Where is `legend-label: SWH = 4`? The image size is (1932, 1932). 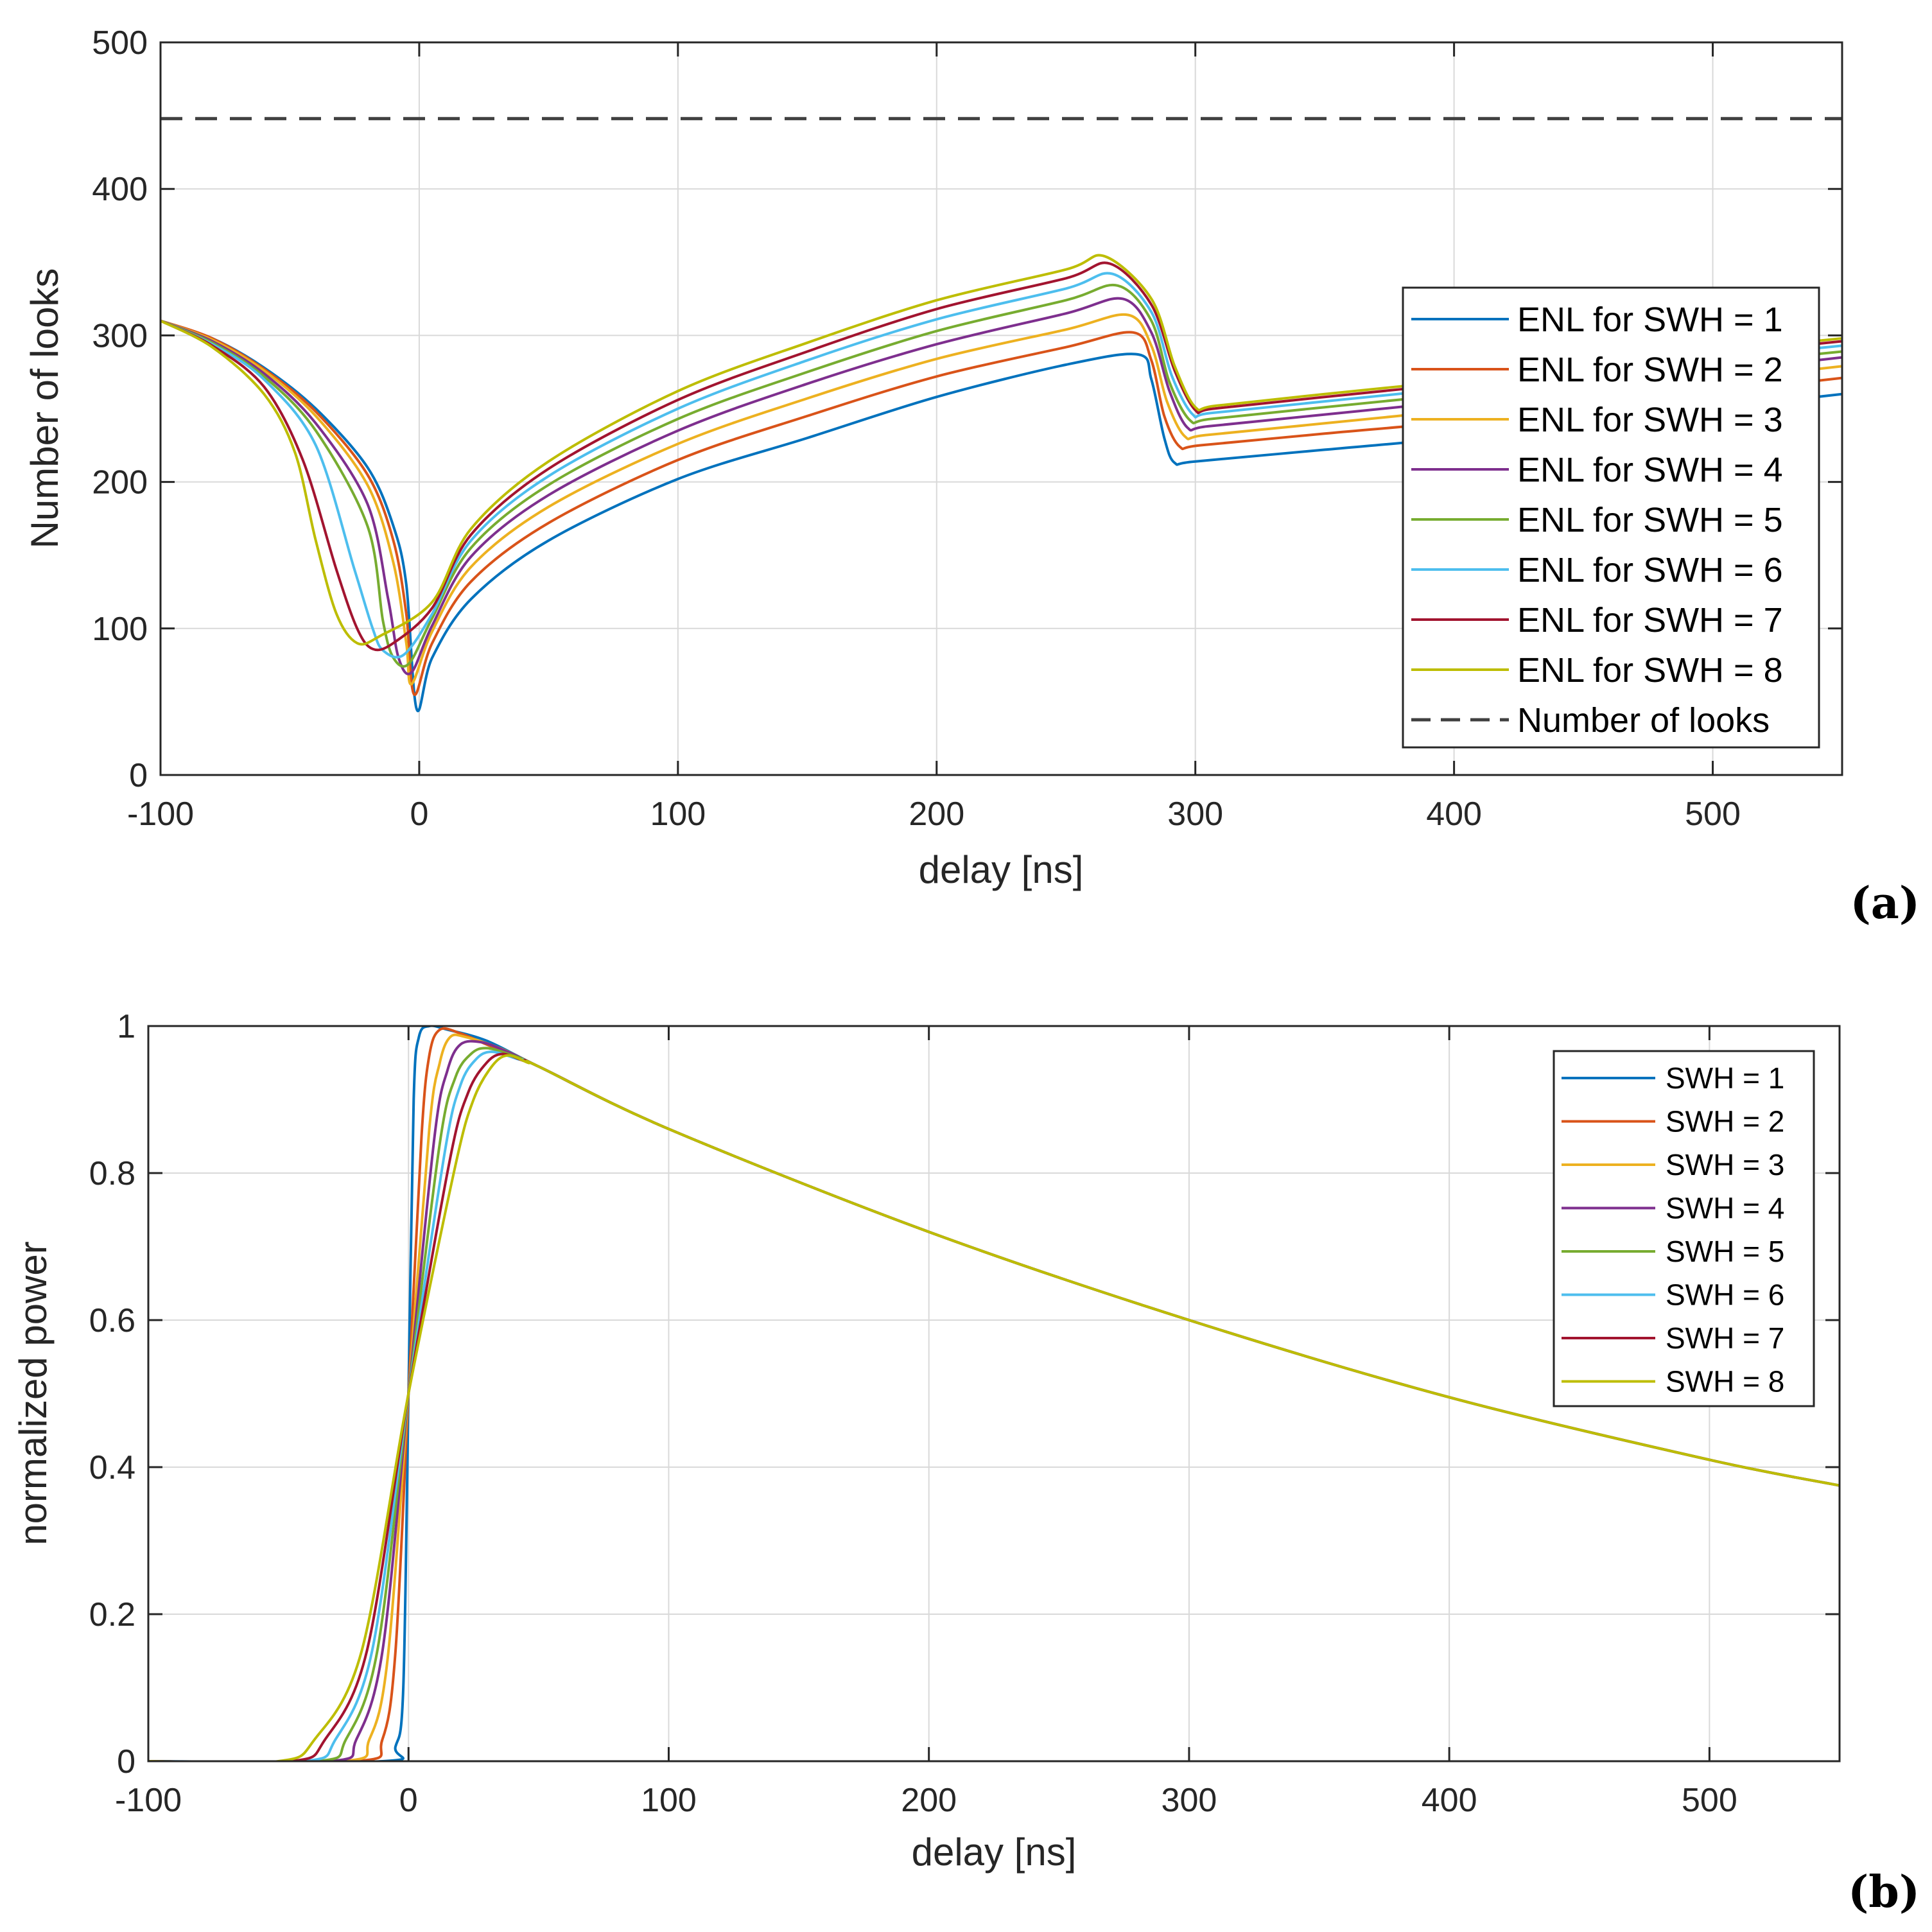 legend-label: SWH = 4 is located at coordinates (1725, 1208).